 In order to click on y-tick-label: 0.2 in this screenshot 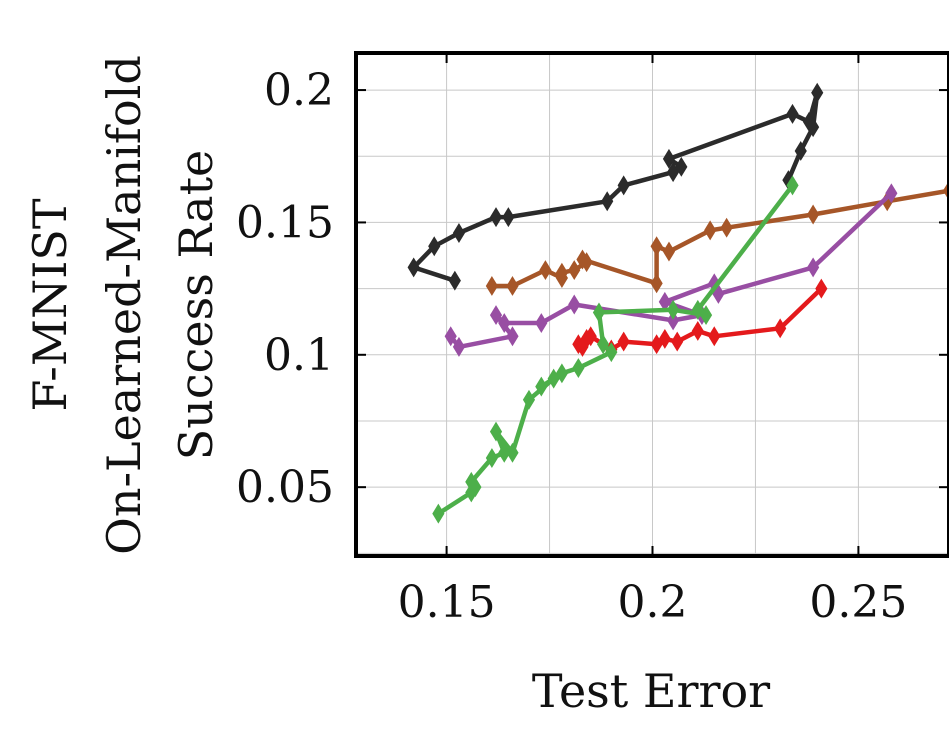, I will do `click(299, 90)`.